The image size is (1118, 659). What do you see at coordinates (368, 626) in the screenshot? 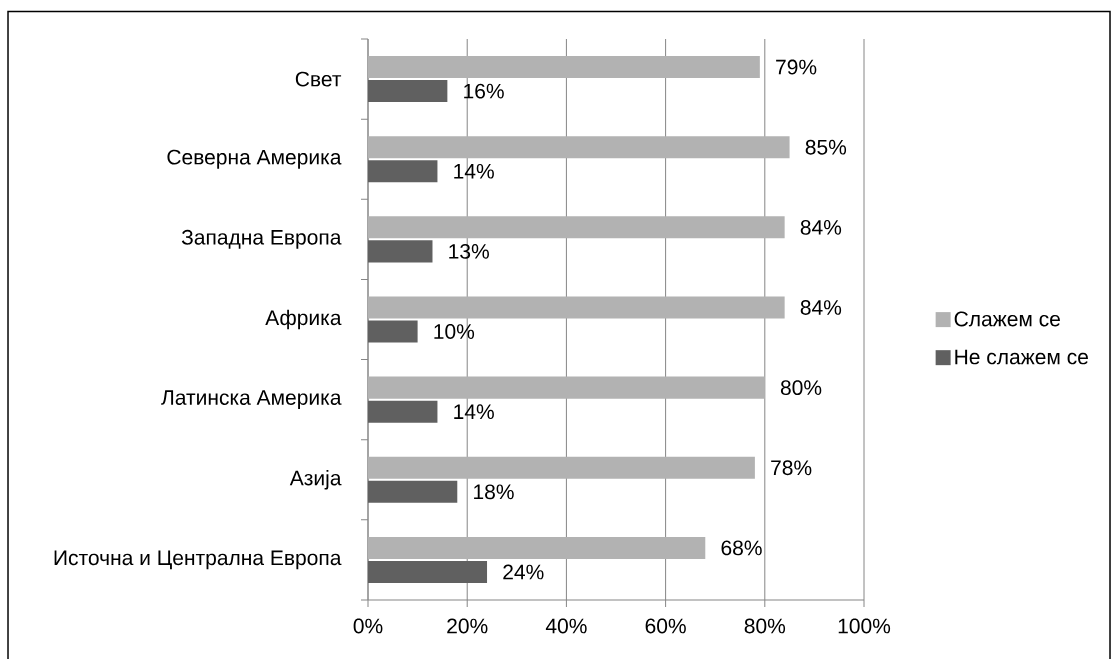
I see `x-tick-label: 0%` at bounding box center [368, 626].